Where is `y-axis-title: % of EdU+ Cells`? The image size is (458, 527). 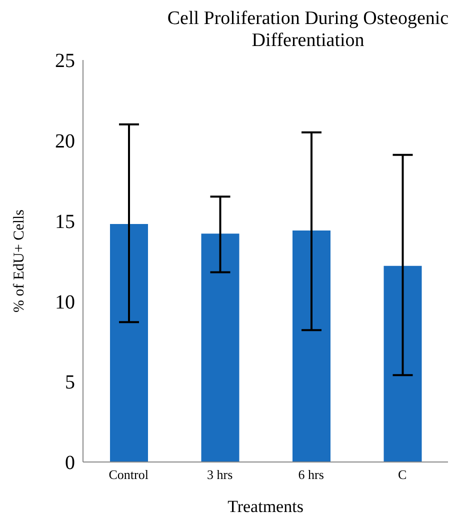
y-axis-title: % of EdU+ Cells is located at coordinates (19, 261).